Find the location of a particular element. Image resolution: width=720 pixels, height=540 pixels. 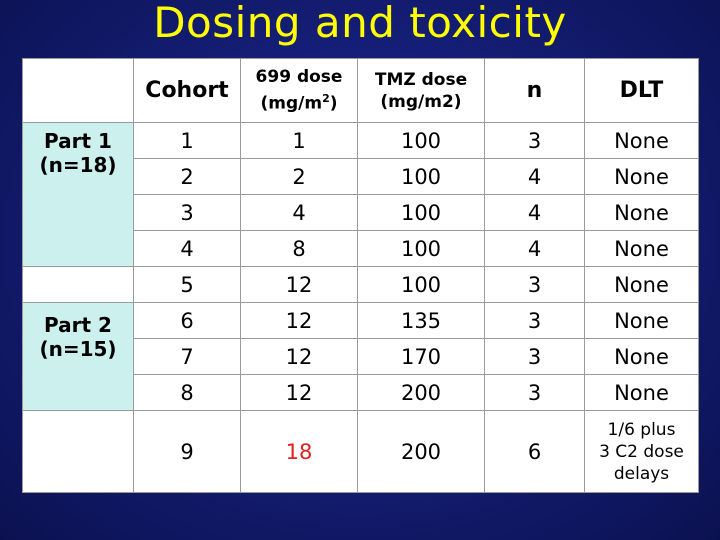

header-cohort: Cohort is located at coordinates (187, 90).